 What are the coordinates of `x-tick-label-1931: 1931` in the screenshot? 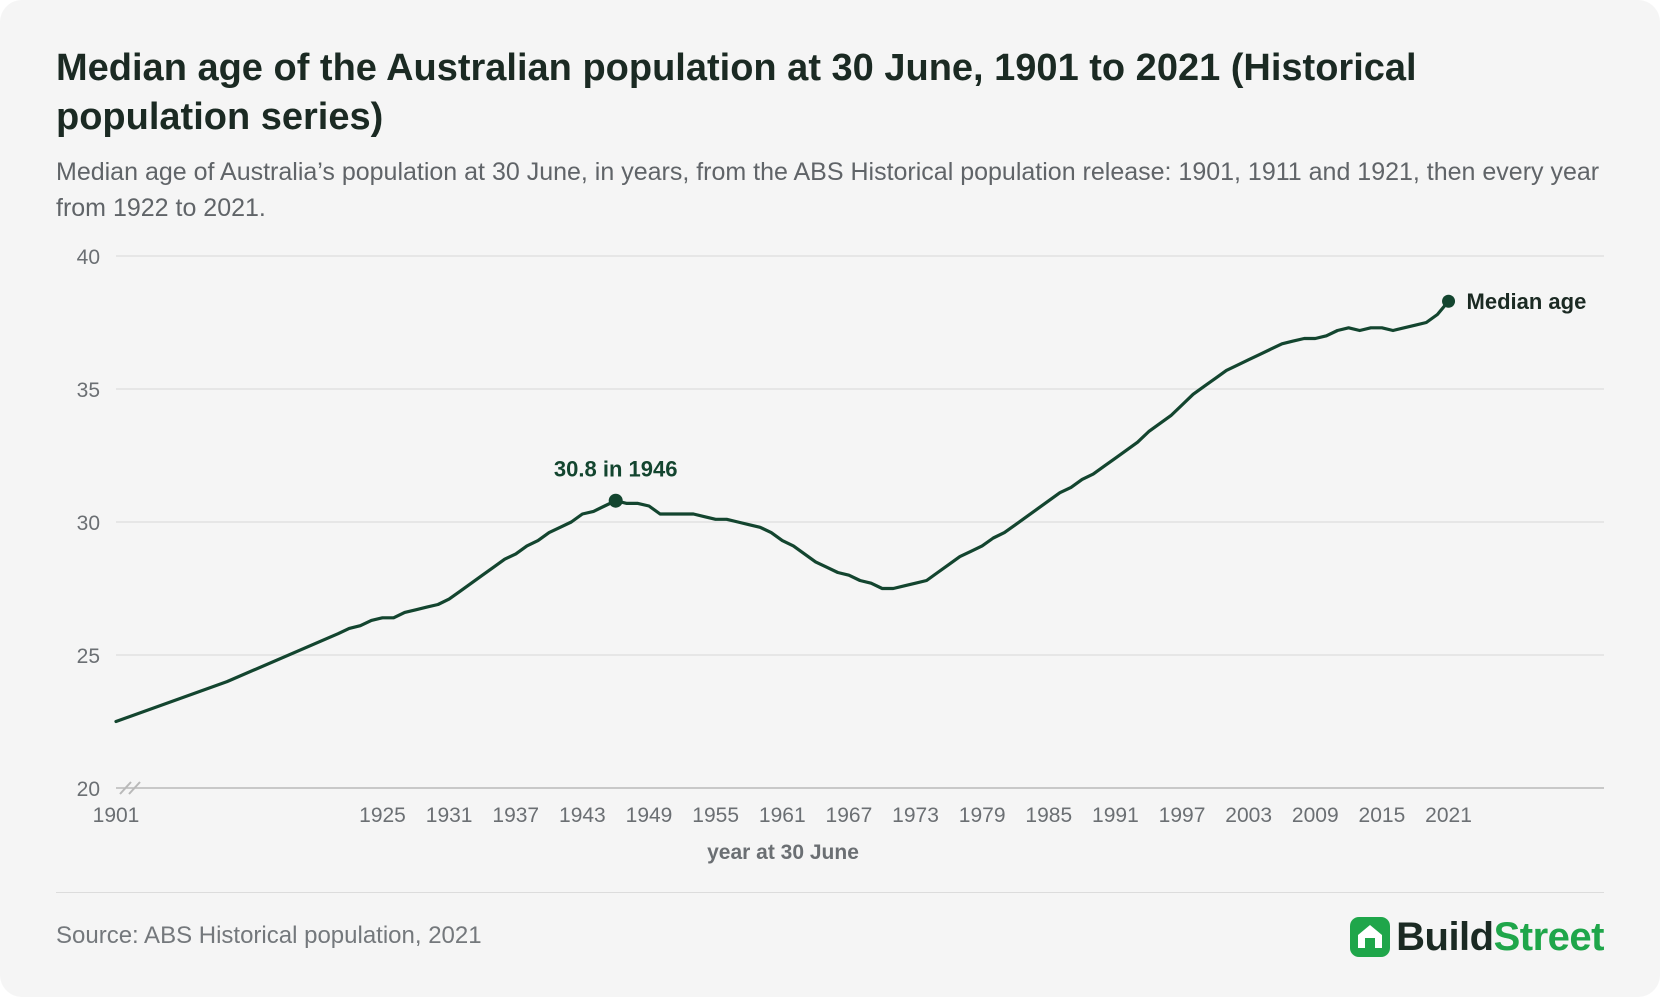 It's located at (449, 815).